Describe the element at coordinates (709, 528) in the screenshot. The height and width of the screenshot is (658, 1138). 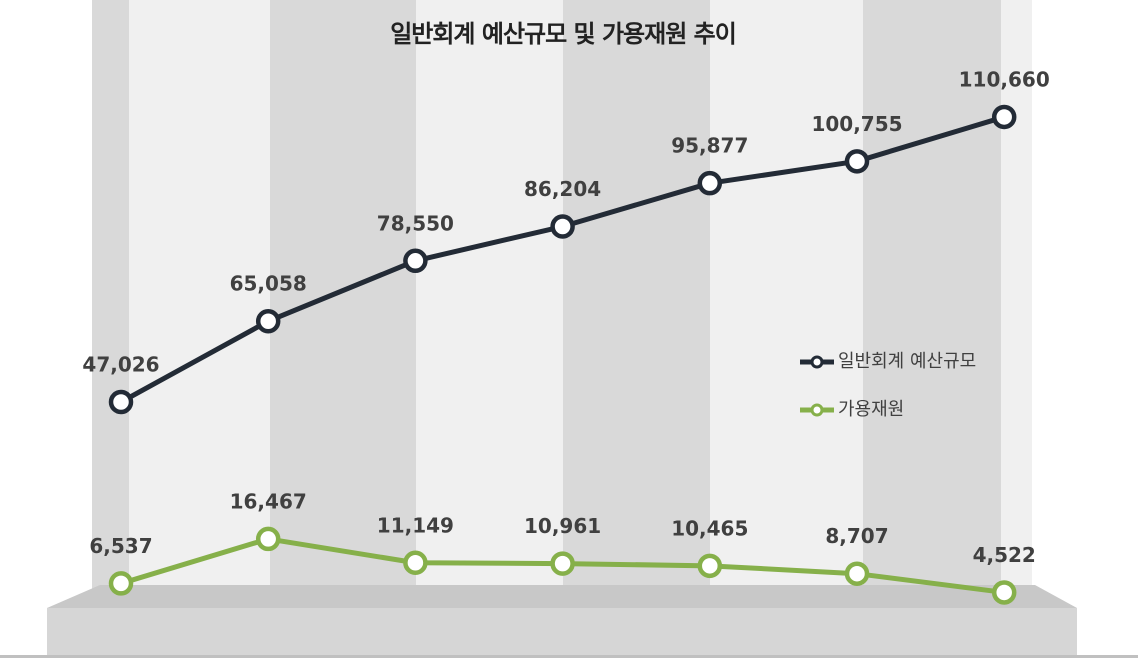
I see `data-label: 10,465` at that location.